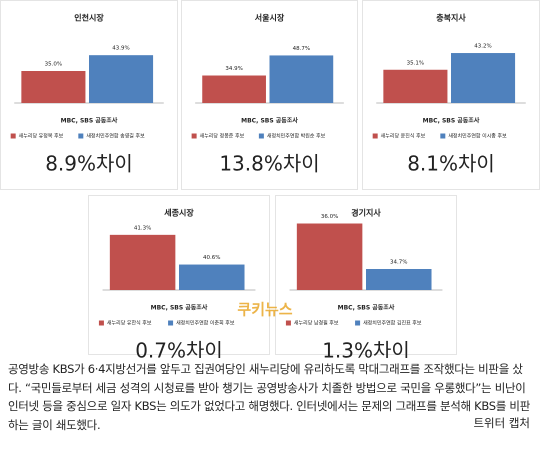 The height and width of the screenshot is (457, 540). I want to click on difference-label: 13.8%차이, so click(269, 164).